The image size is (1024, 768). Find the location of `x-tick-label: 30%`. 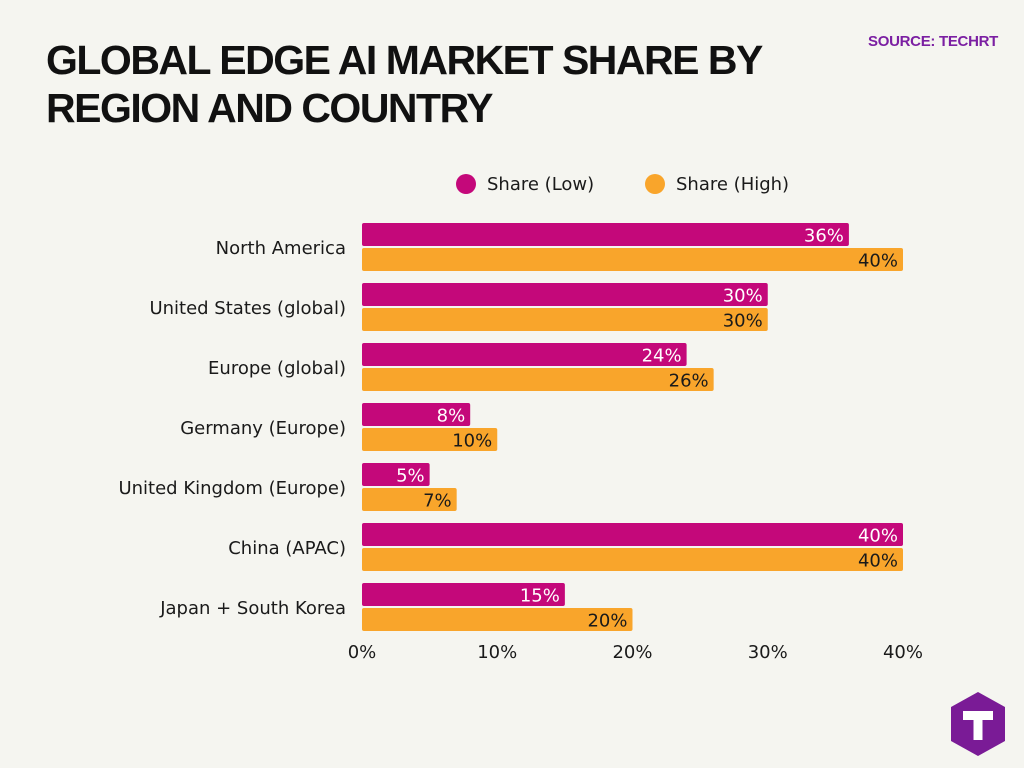

x-tick-label: 30% is located at coordinates (768, 652).